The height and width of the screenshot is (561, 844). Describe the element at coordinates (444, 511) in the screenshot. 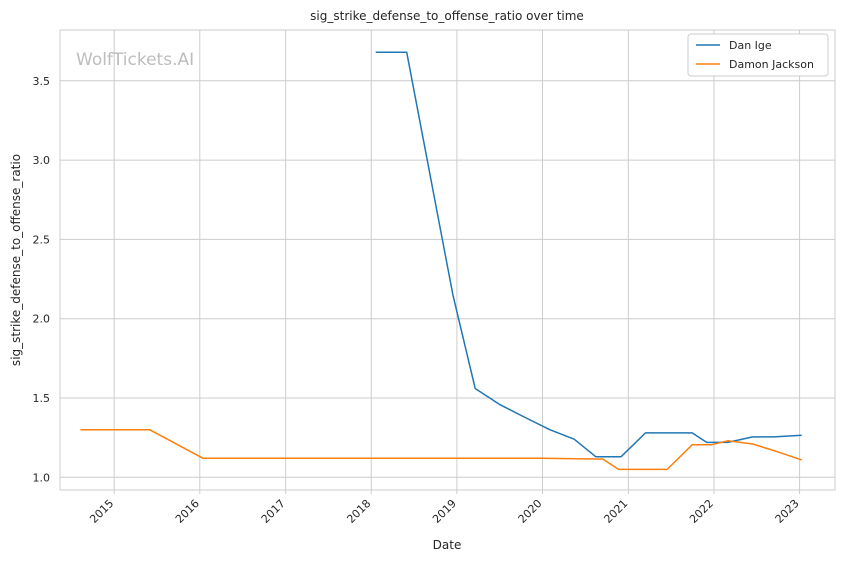

I see `x-tick-label: 2019` at that location.